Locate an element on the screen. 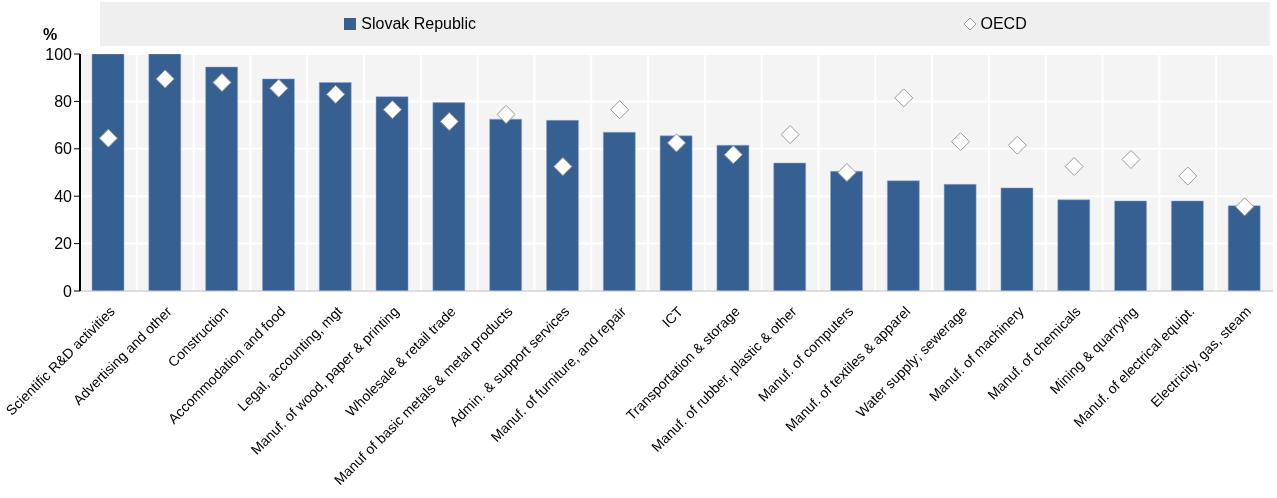 This screenshot has width=1277, height=498. y-tick-label: 100 is located at coordinates (59, 54).